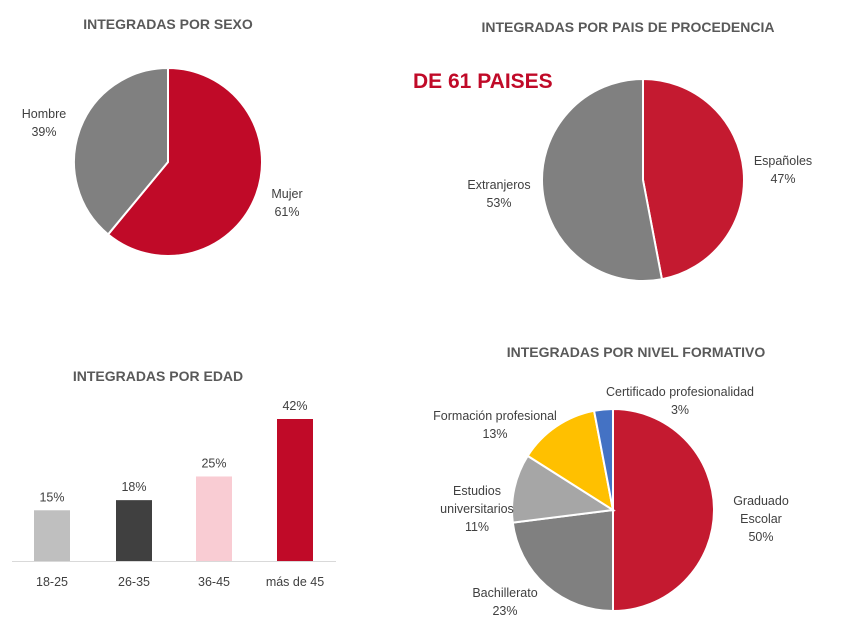  What do you see at coordinates (562, 560) in the screenshot?
I see `pie-slice-bachillerato` at bounding box center [562, 560].